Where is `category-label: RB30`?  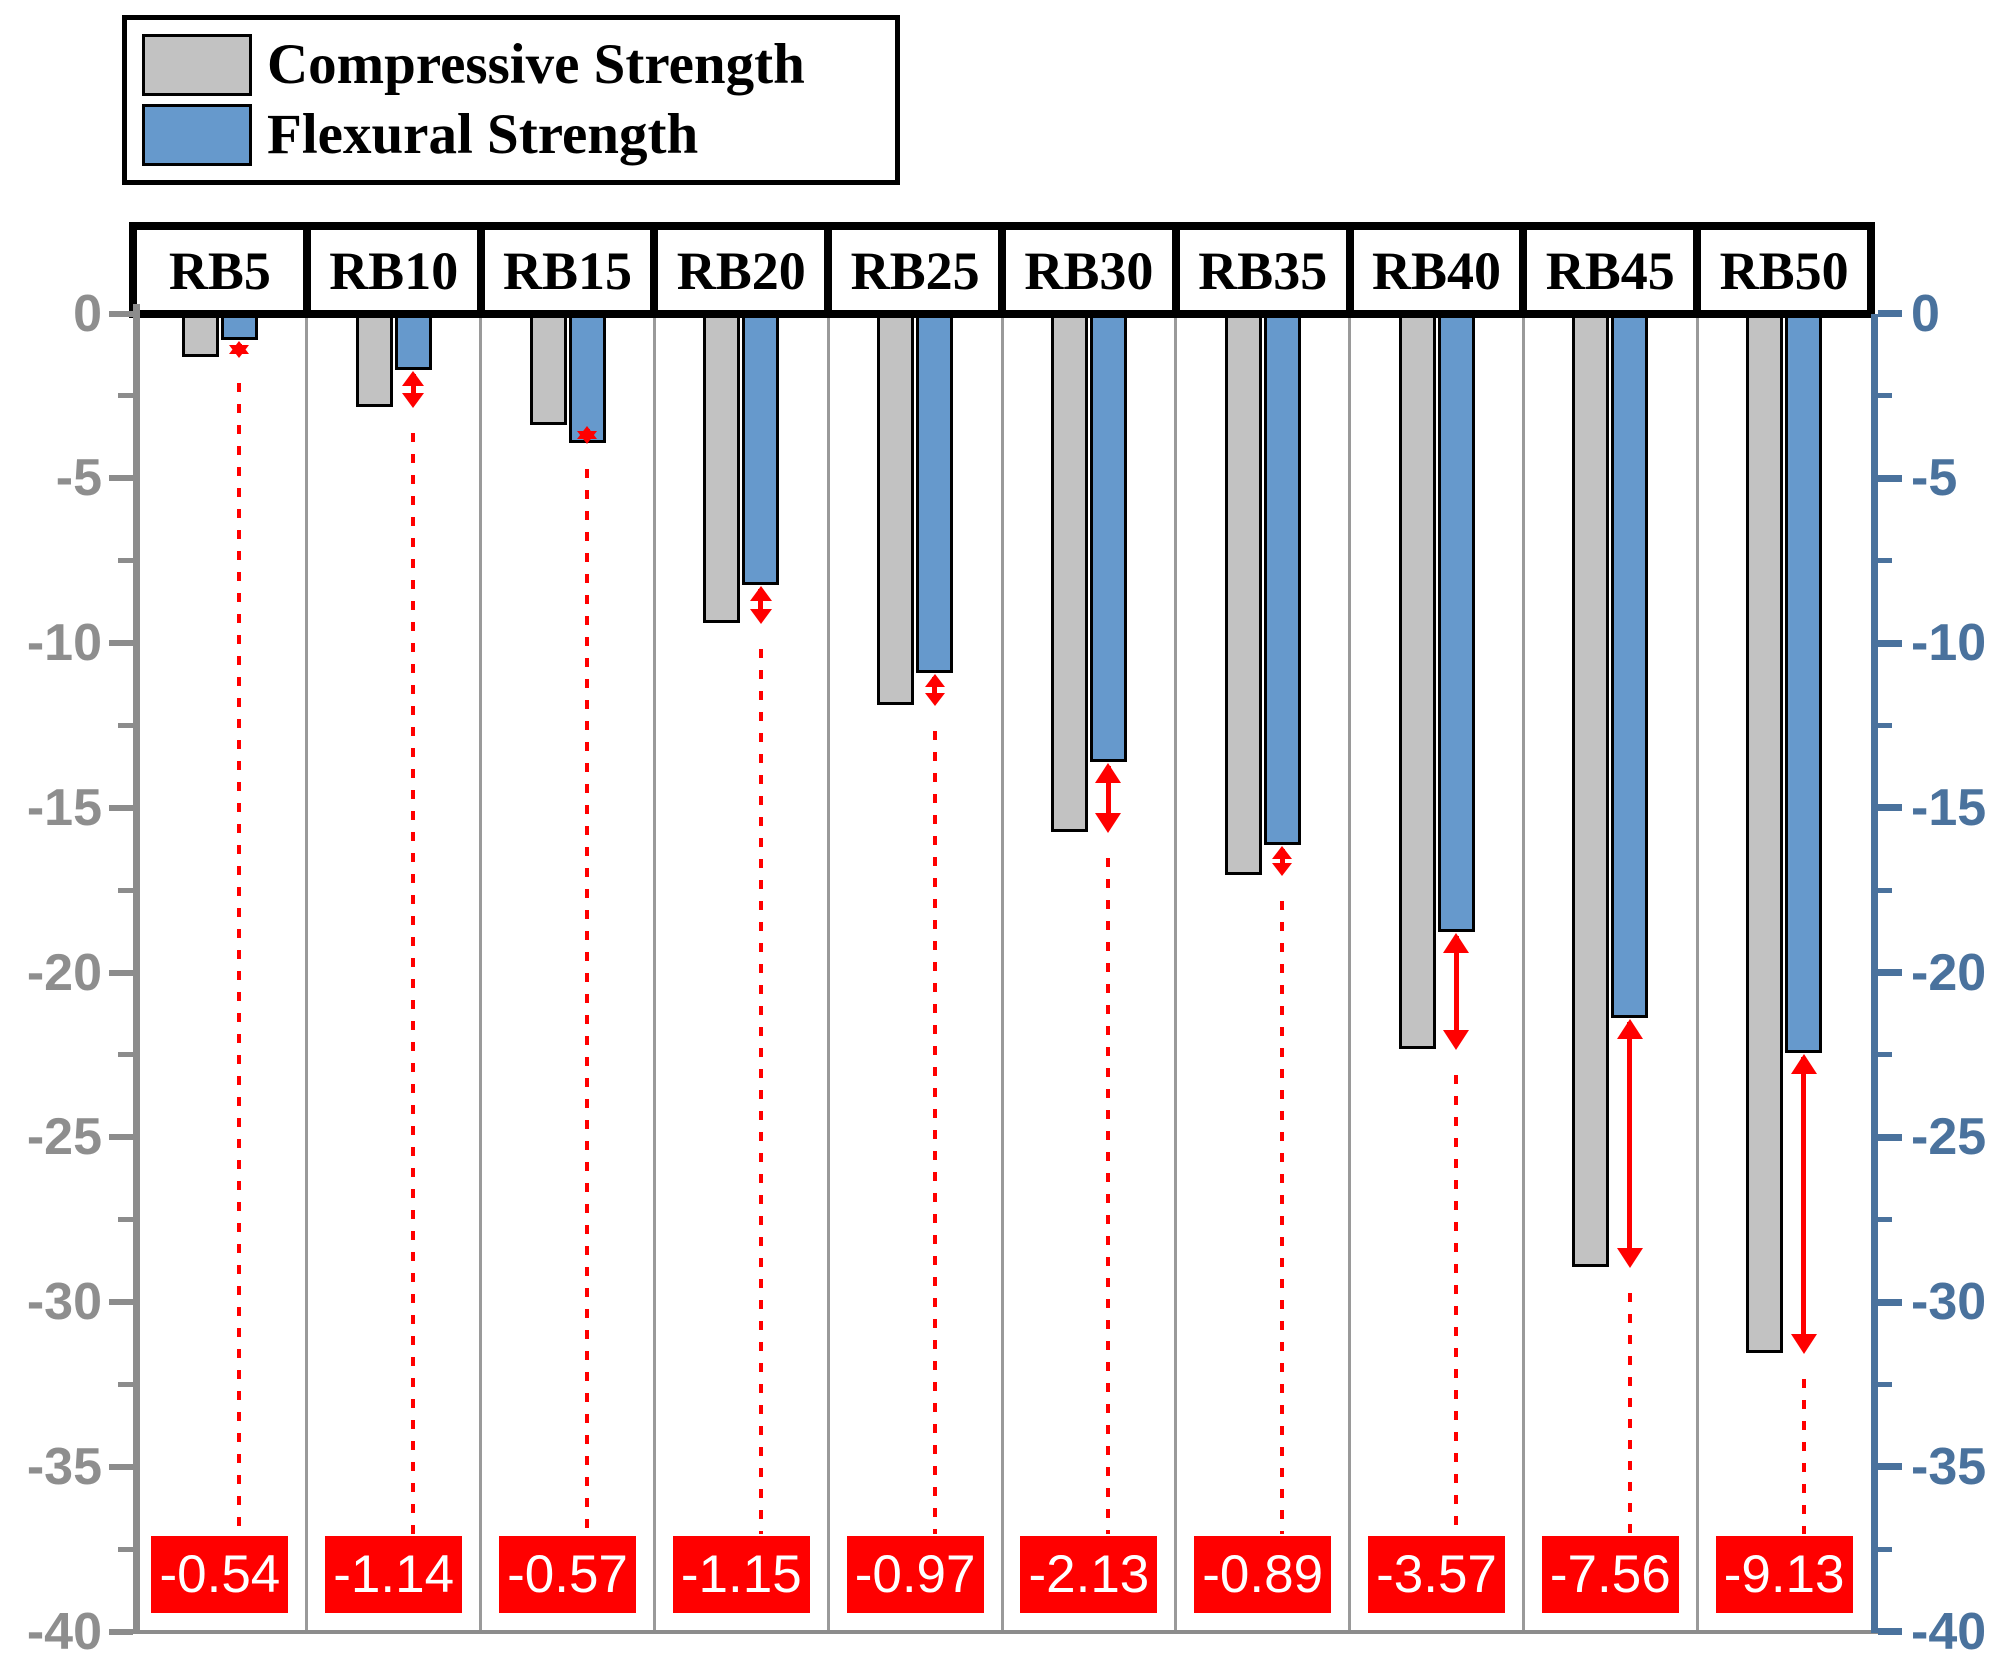
category-label: RB30 is located at coordinates (1089, 271).